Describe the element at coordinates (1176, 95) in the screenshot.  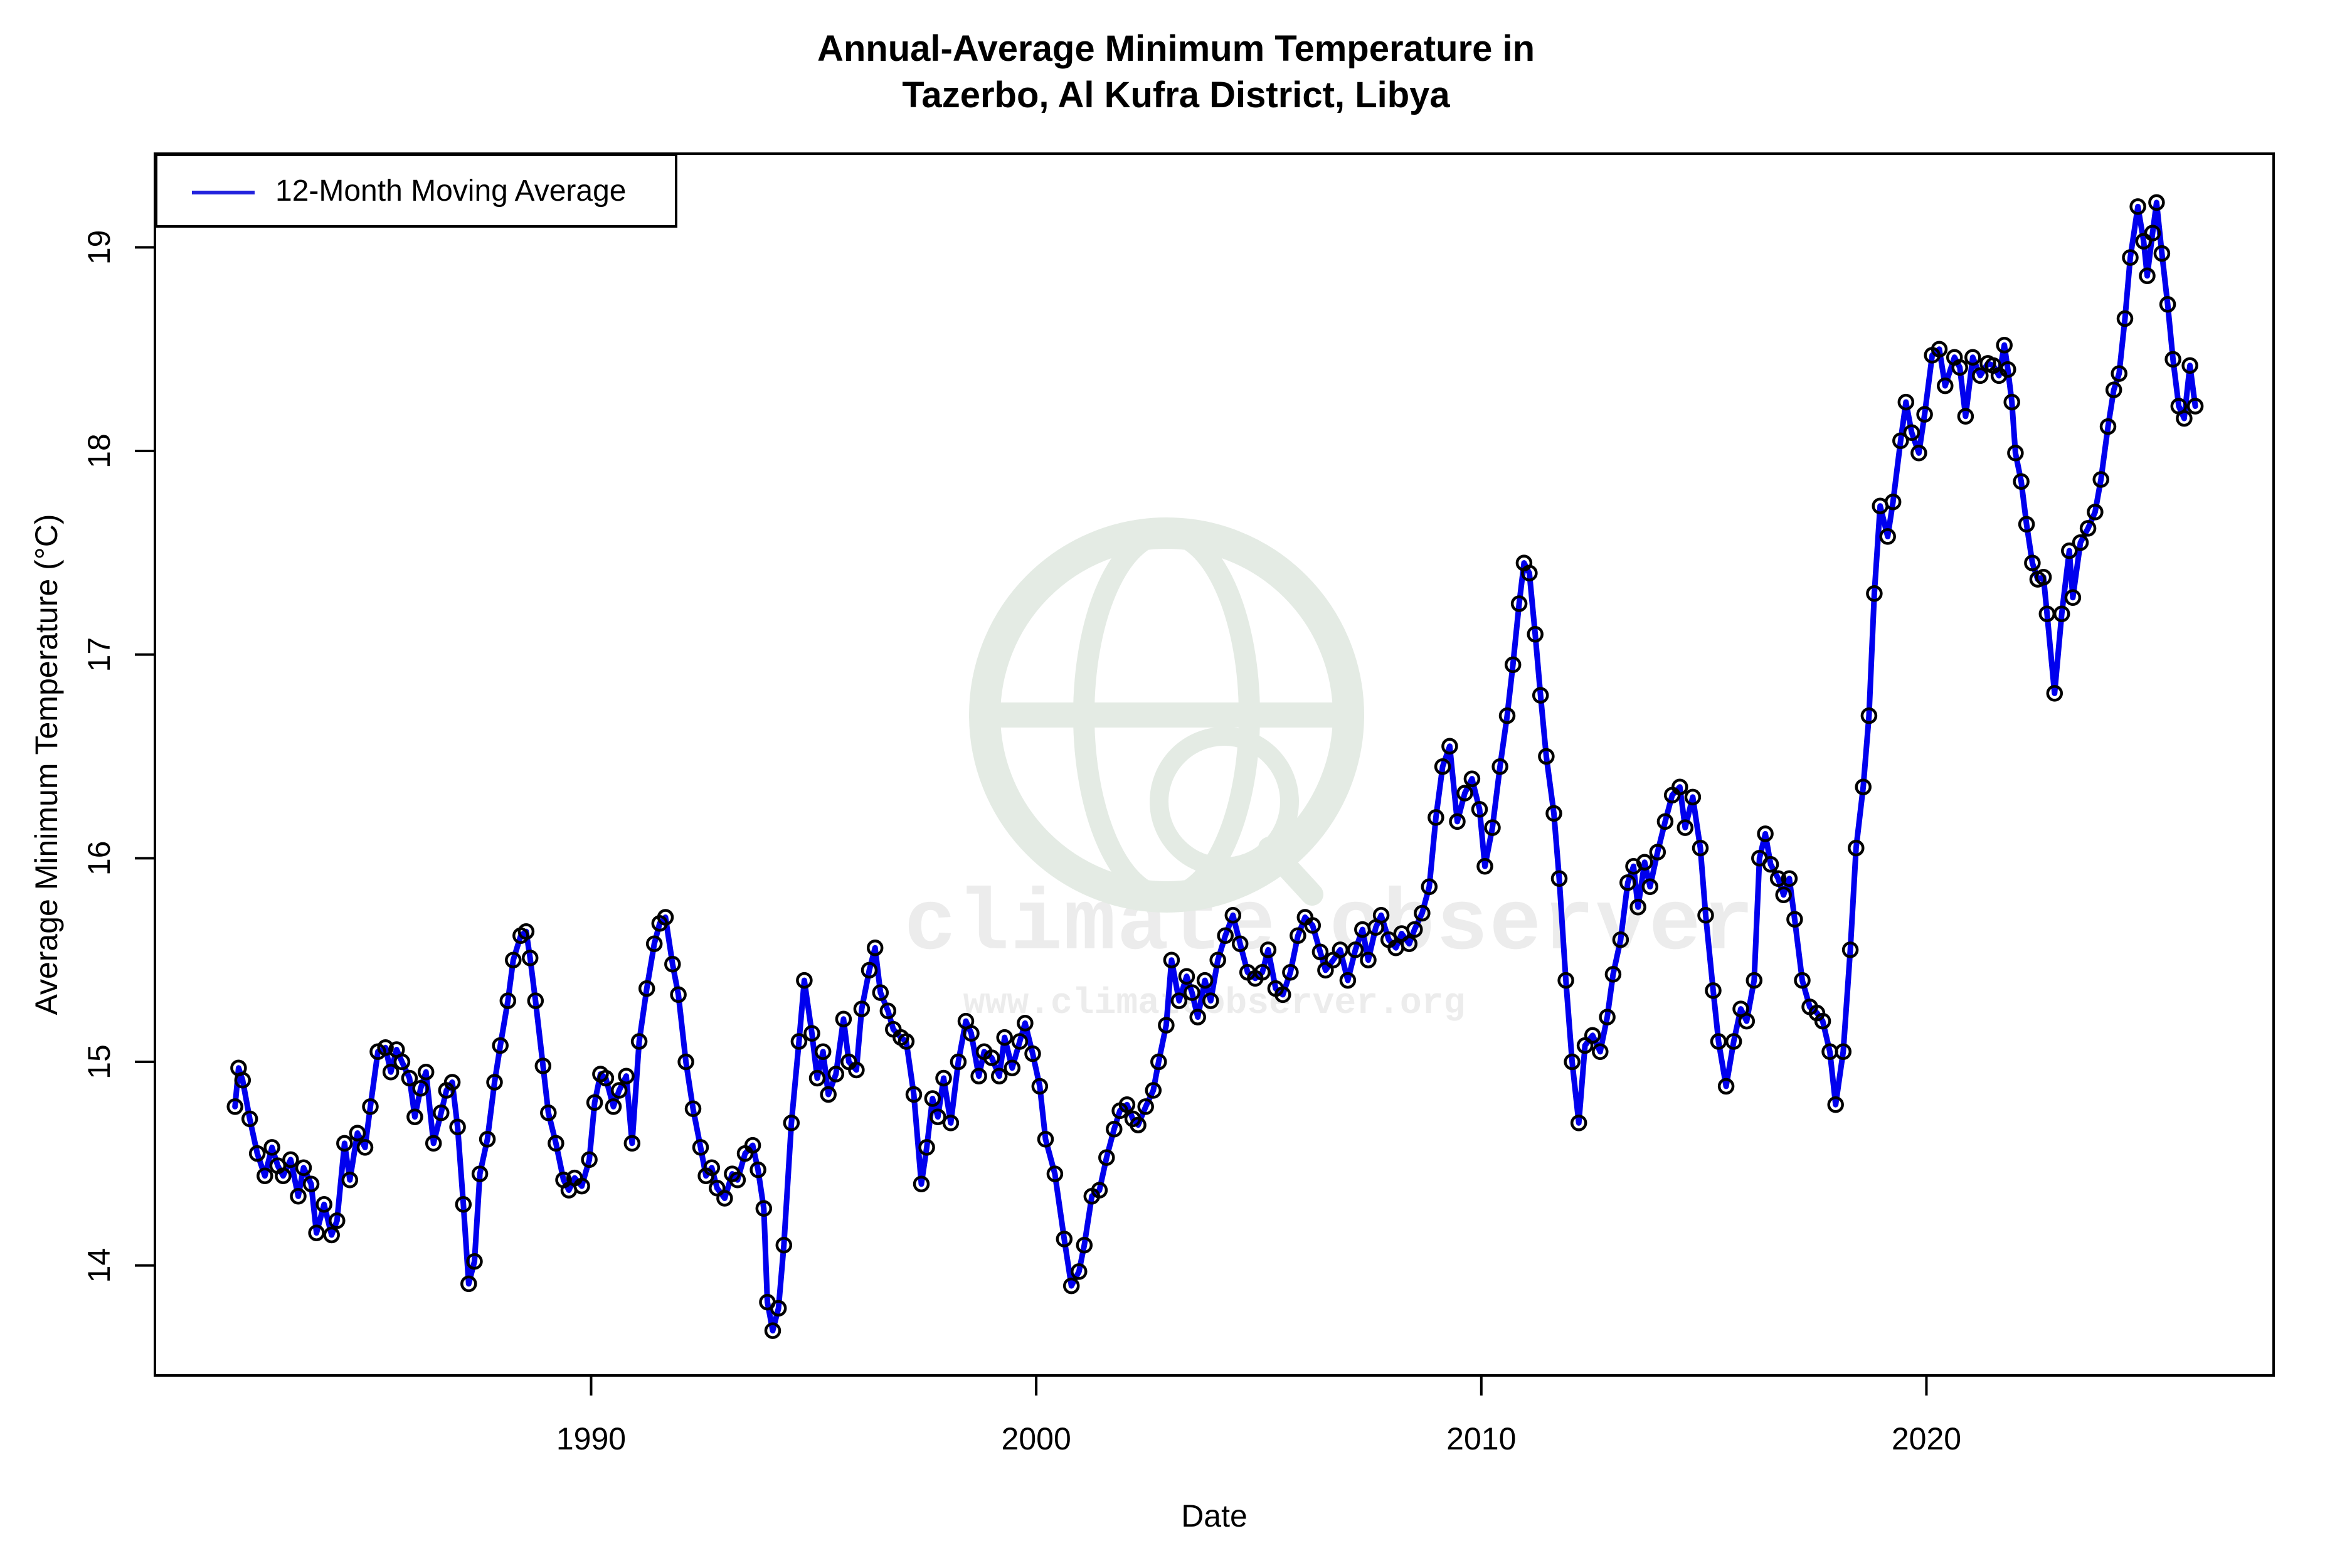
I see `page-subtitle: Tazerbo, Al Kufra District, Libya` at that location.